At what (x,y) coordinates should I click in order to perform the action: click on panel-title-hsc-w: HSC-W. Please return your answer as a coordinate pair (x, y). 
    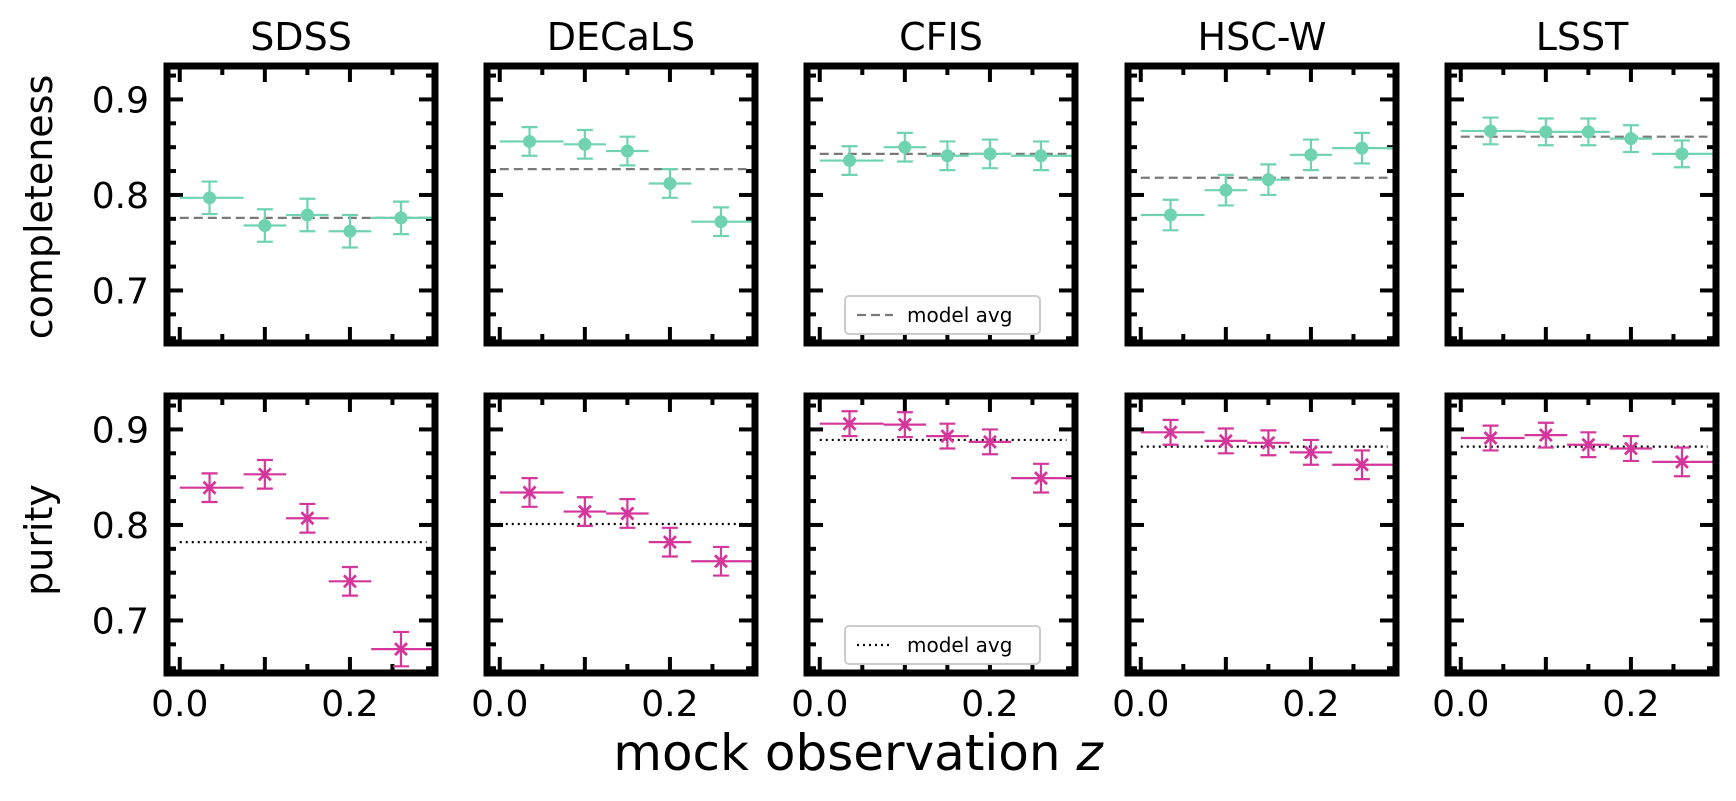
    Looking at the image, I should click on (1262, 37).